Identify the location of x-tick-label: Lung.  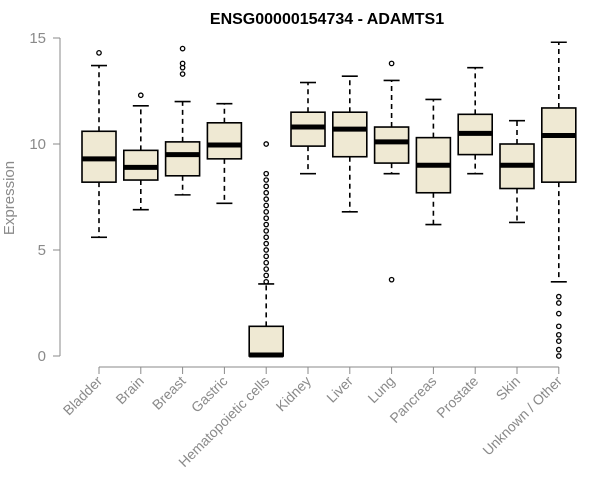
(380, 389).